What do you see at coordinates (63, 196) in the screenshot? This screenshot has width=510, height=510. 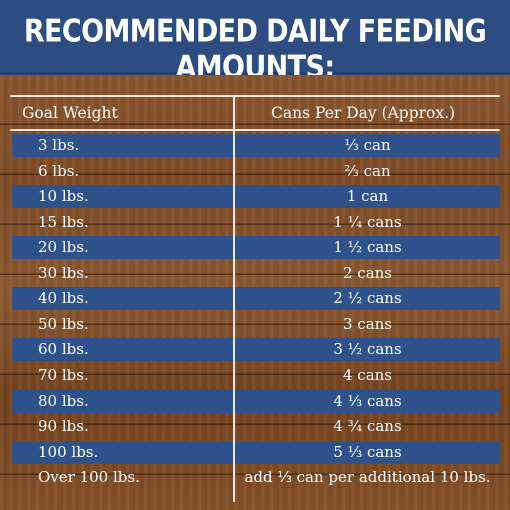 I see `goal-weight-cell: 10 lbs.` at bounding box center [63, 196].